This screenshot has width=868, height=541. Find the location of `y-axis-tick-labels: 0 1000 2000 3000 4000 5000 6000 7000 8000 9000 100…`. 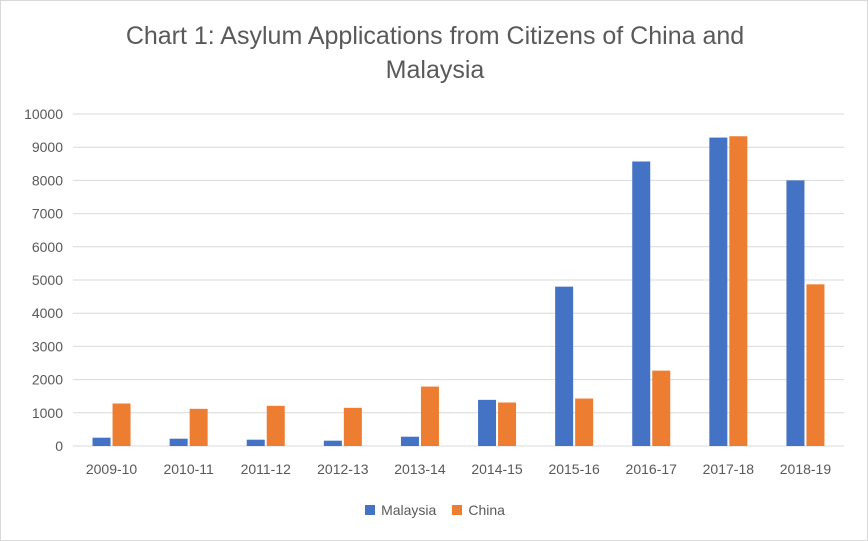

y-axis-tick-labels: 0 1000 2000 3000 4000 5000 6000 7000 8000 9000 100… is located at coordinates (43, 280).